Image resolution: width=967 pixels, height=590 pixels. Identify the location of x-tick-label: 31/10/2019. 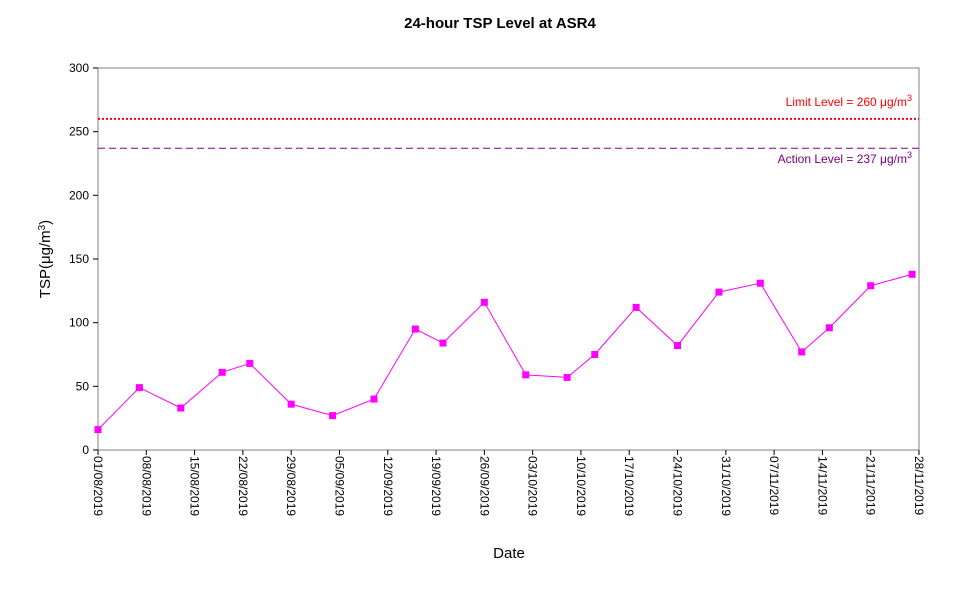
(726, 486).